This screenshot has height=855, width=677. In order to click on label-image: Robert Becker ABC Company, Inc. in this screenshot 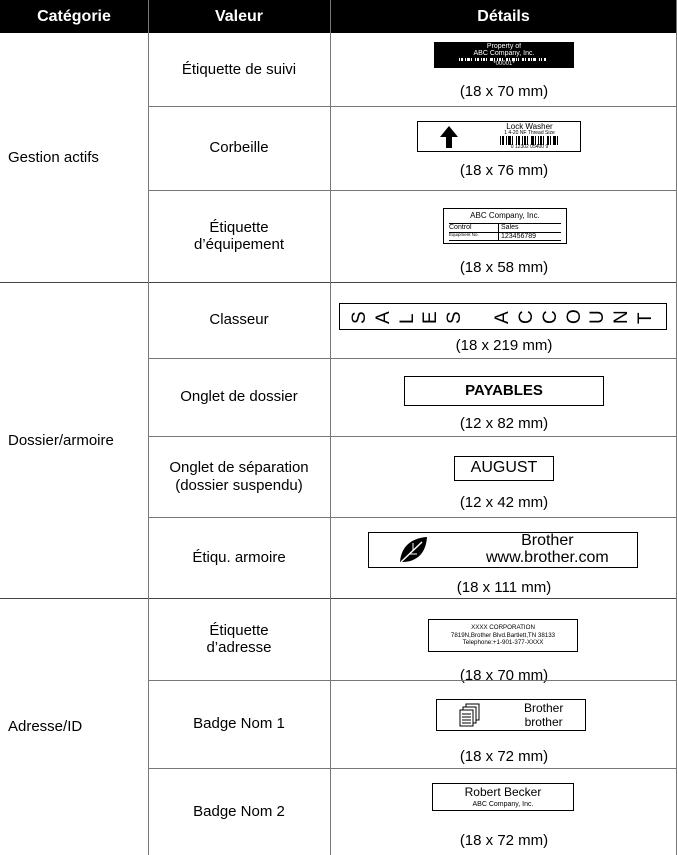, I will do `click(503, 797)`.